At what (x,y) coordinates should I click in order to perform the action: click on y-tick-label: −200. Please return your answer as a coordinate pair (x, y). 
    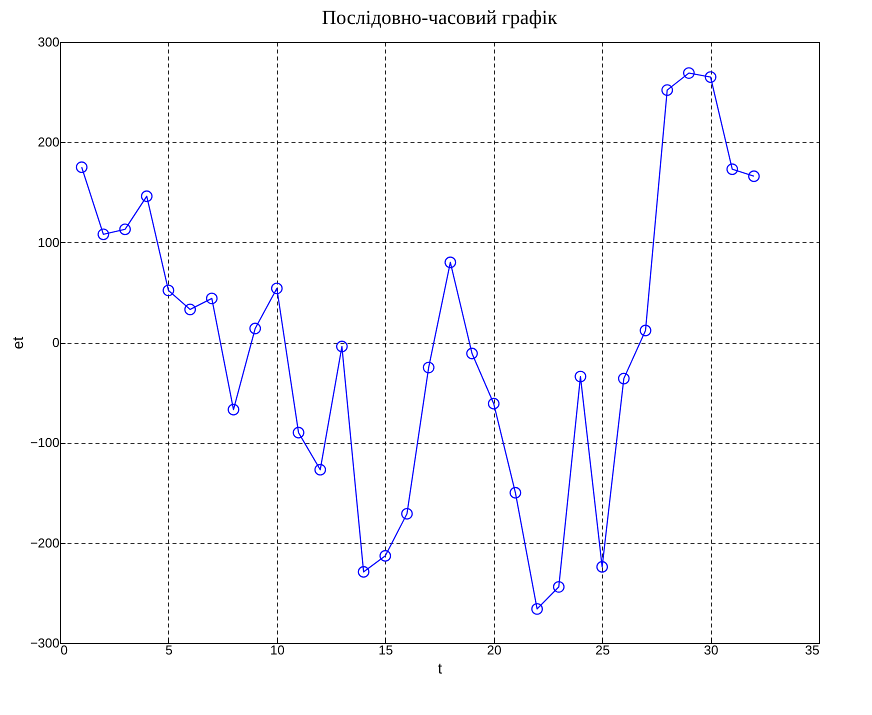
    Looking at the image, I should click on (45, 542).